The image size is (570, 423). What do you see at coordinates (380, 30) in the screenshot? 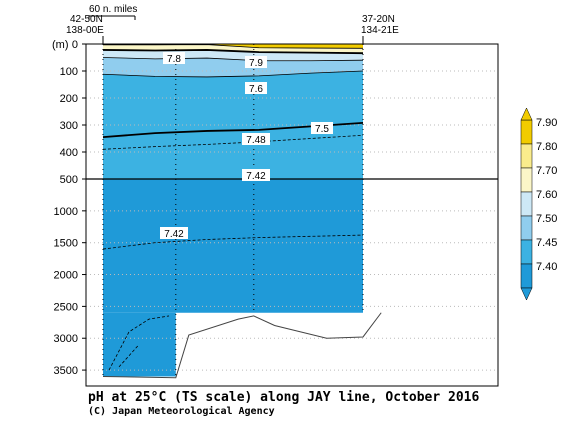
I see `end-lon-label: 134-21E` at bounding box center [380, 30].